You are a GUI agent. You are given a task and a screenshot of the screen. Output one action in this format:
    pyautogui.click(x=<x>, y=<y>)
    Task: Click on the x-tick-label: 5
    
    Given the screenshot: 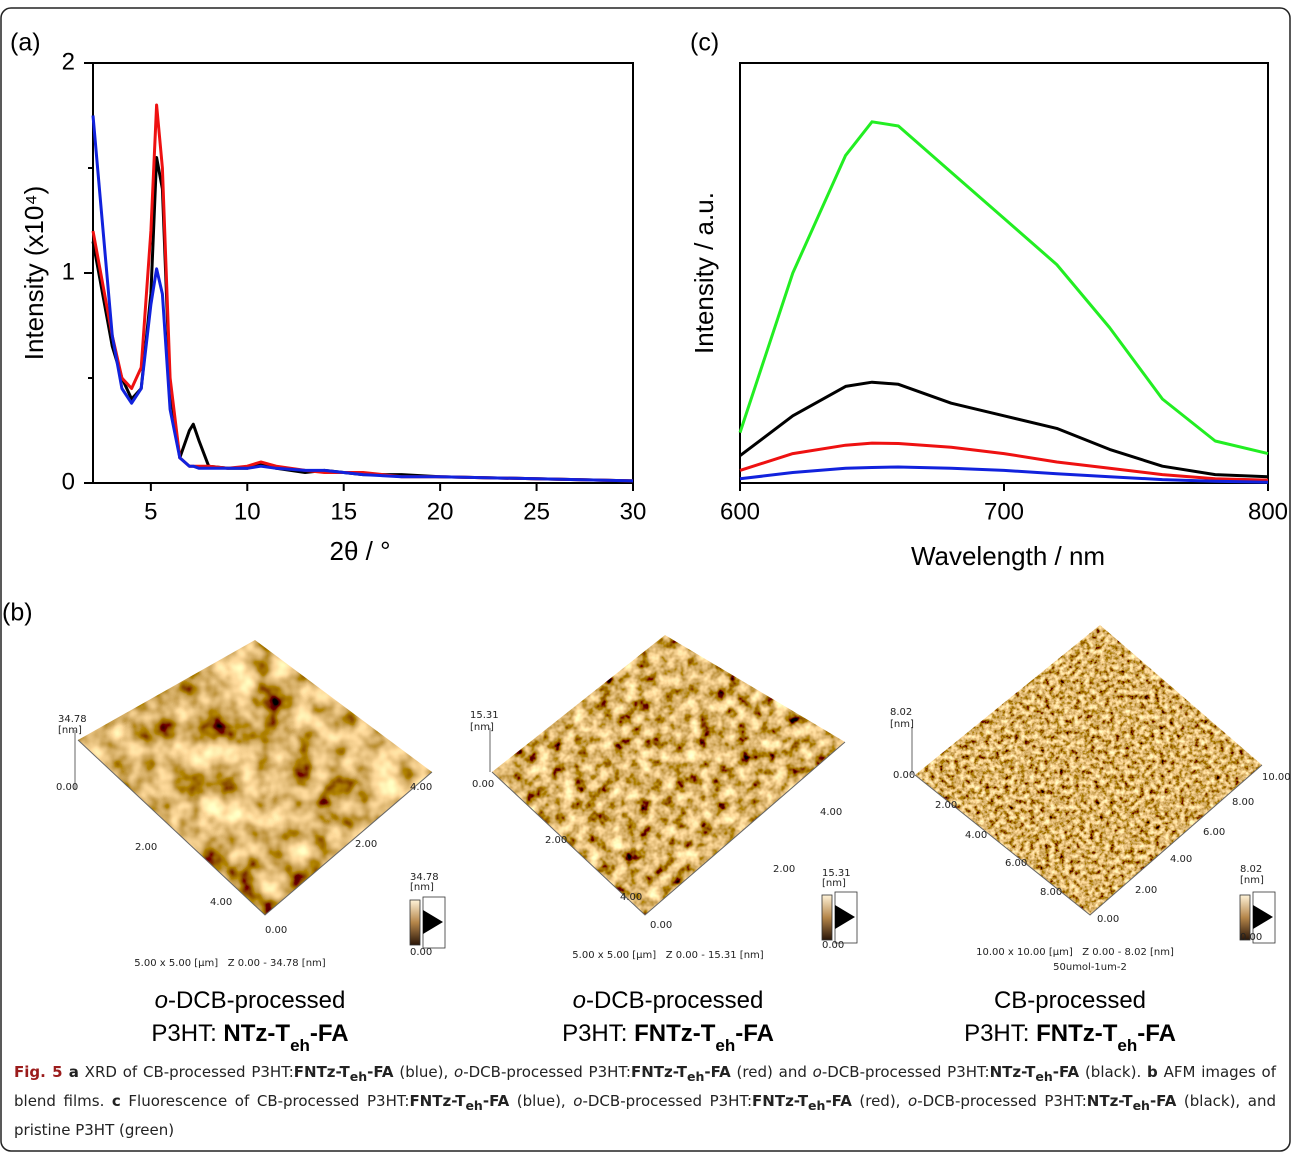 What is the action you would take?
    pyautogui.click(x=150, y=511)
    